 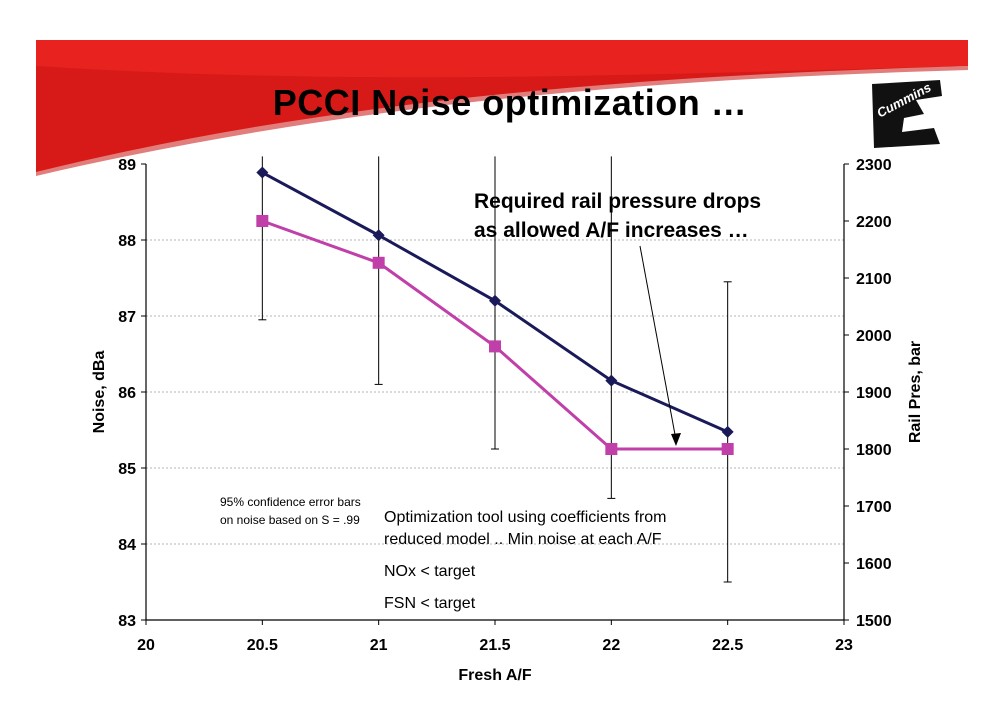 I want to click on optimization-note-text: reduced model .. Min noise at each A/F, so click(x=523, y=539).